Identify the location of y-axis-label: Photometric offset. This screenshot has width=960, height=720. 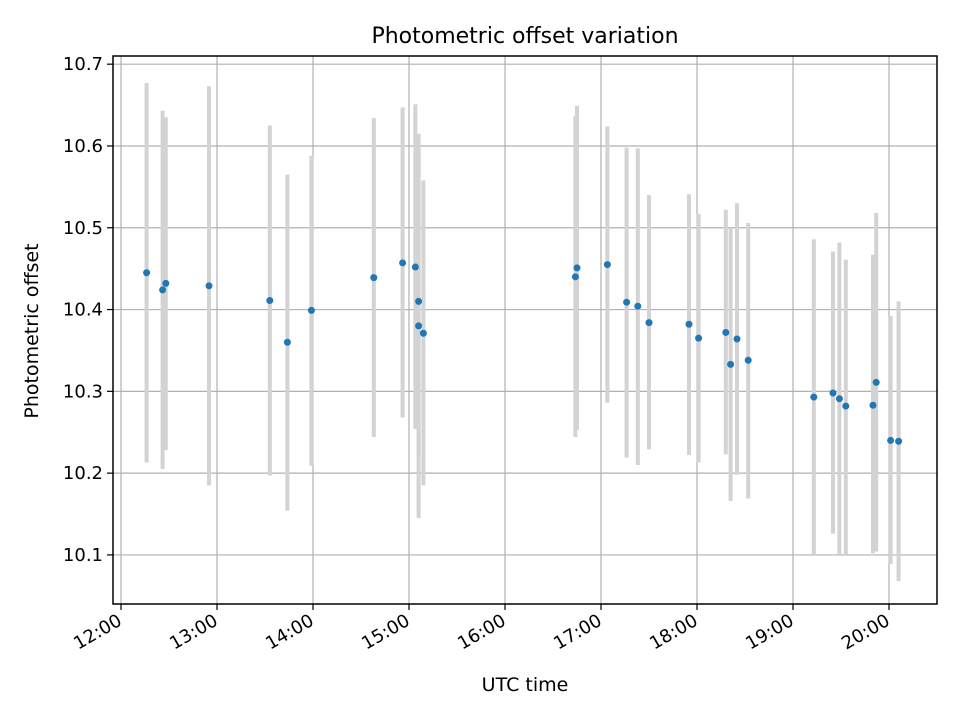
(32, 330).